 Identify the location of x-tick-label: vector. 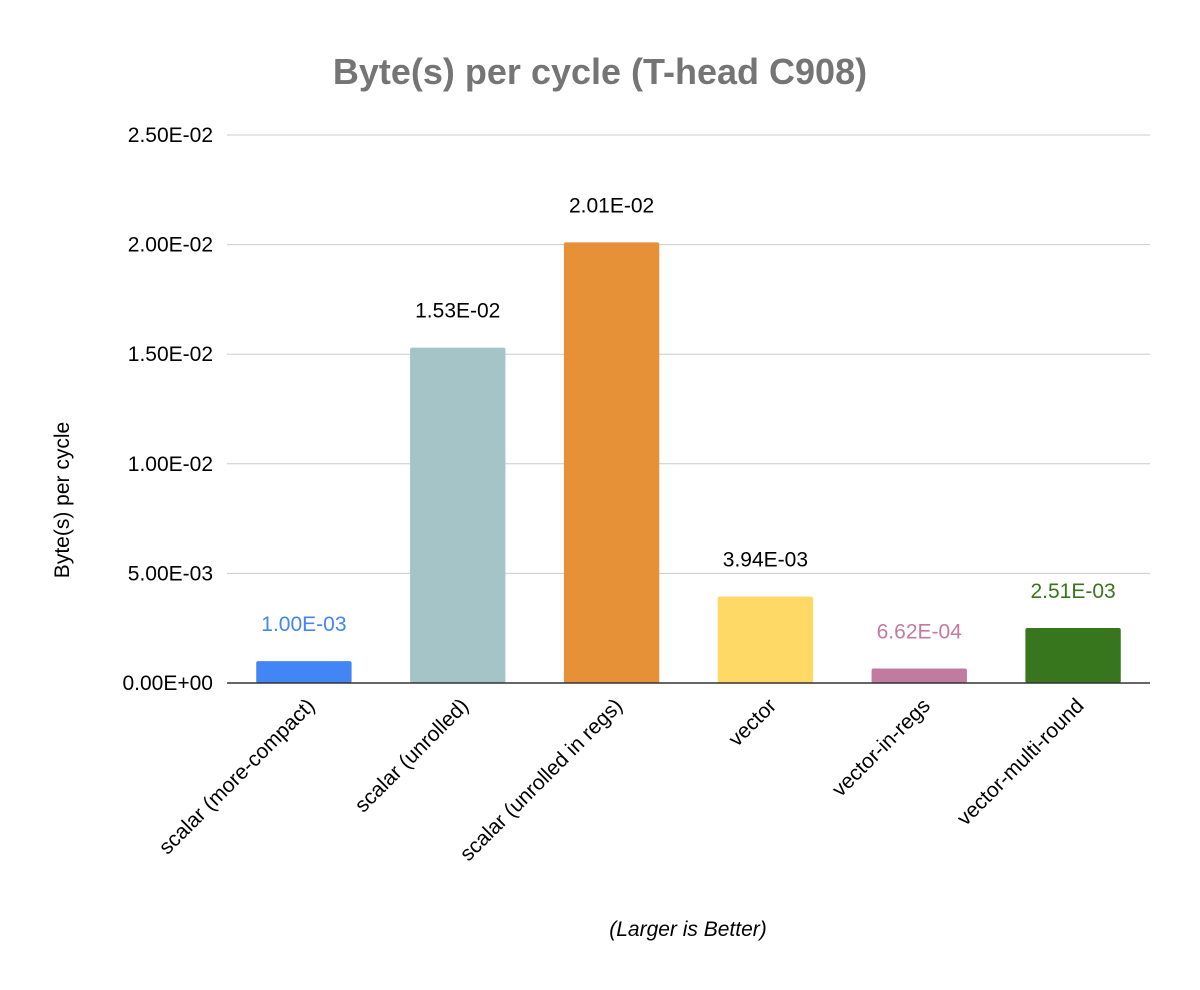
(752, 722).